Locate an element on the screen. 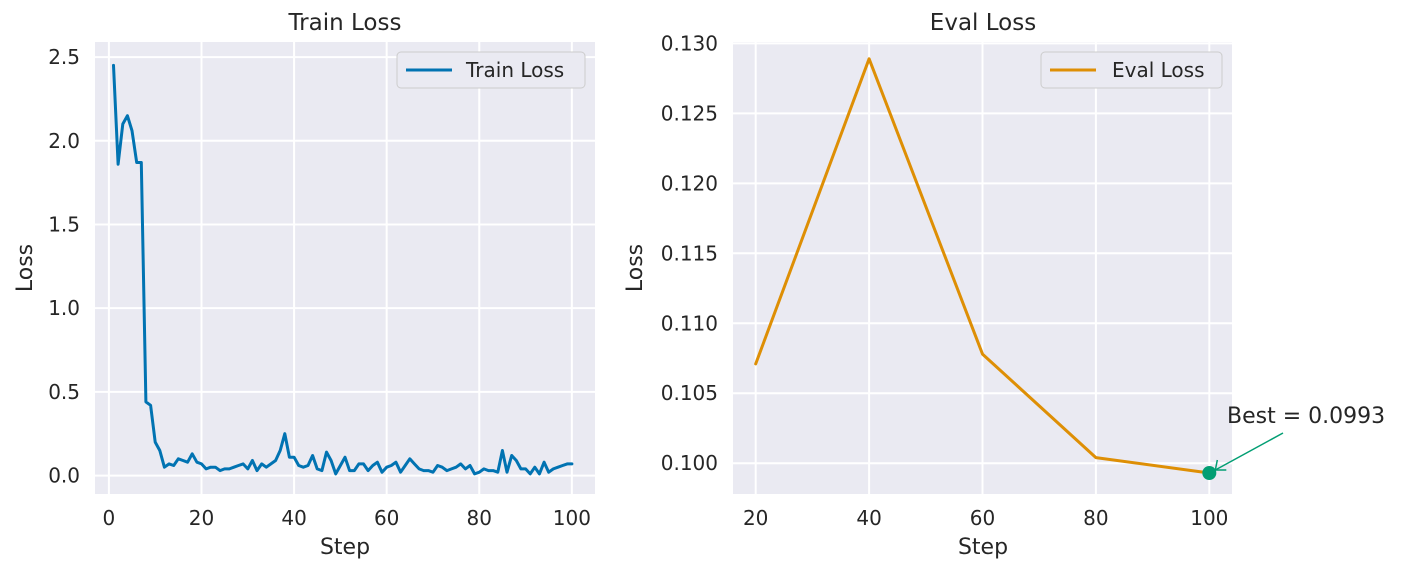 Image resolution: width=1412 pixels, height=572 pixels. eval-x-tick-label: 60 is located at coordinates (982, 518).